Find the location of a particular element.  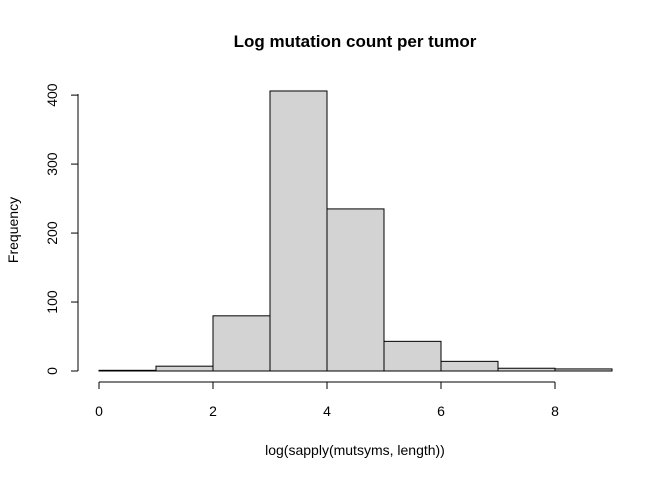

y-tick-label: 300 is located at coordinates (52, 164).